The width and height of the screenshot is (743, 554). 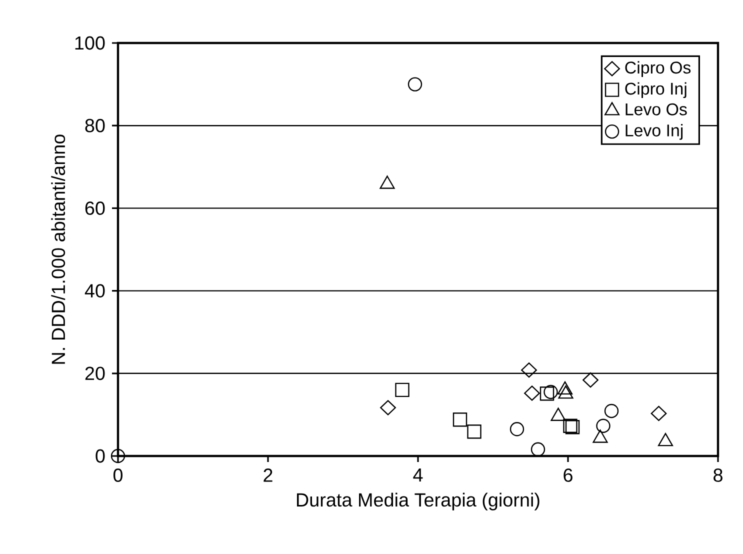 What do you see at coordinates (95, 125) in the screenshot?
I see `y-tick-label: 80` at bounding box center [95, 125].